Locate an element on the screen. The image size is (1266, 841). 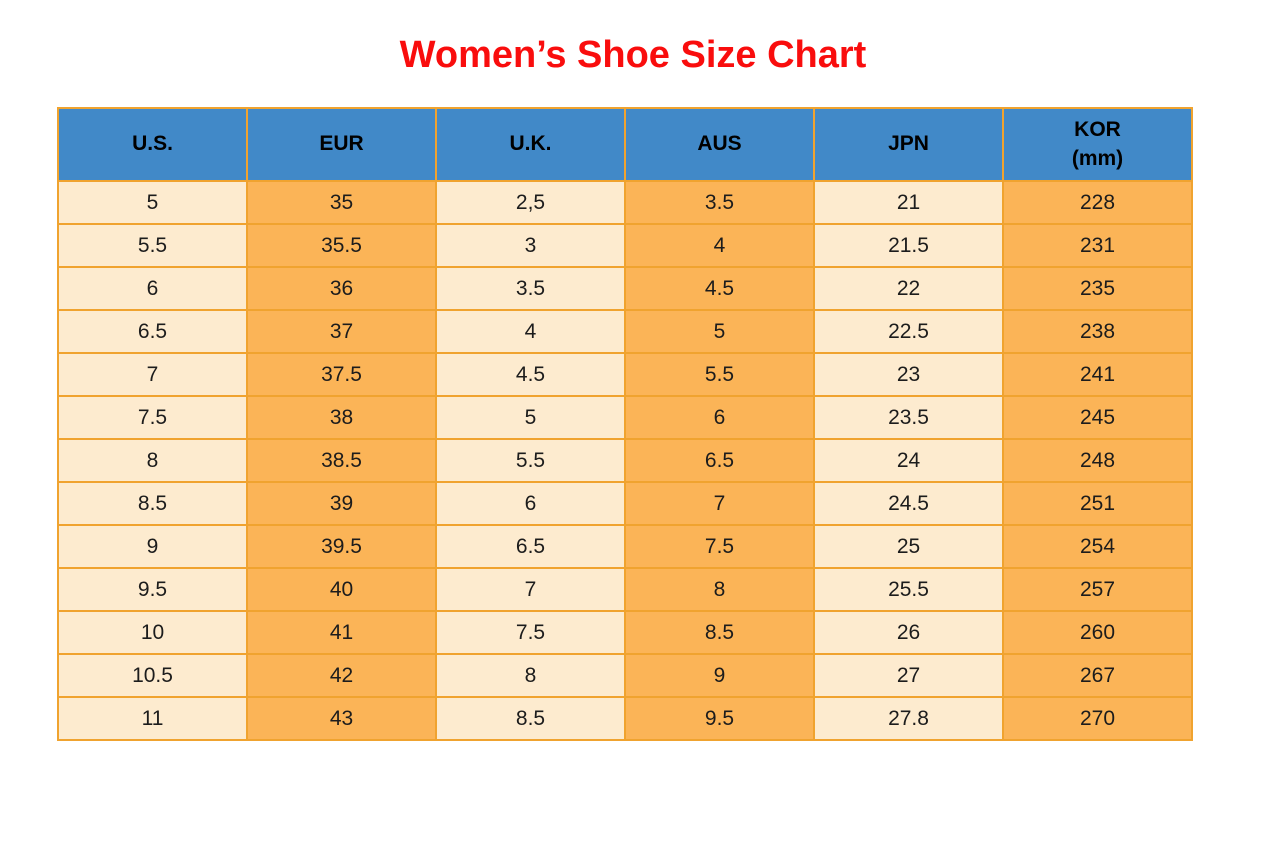
table-cell: 241 is located at coordinates (1097, 374).